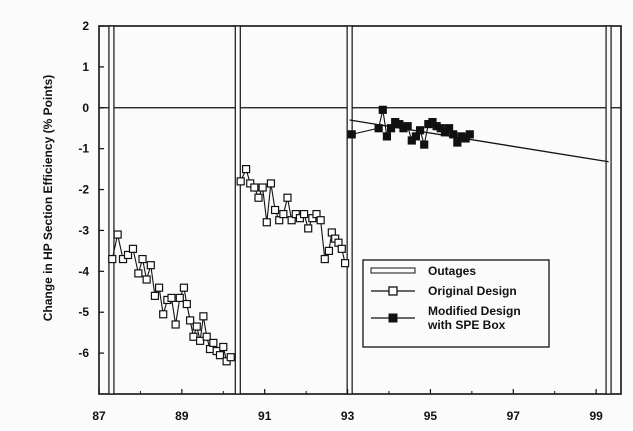 This screenshot has height=431, width=633. What do you see at coordinates (85, 26) in the screenshot?
I see `y-tick-label: 2` at bounding box center [85, 26].